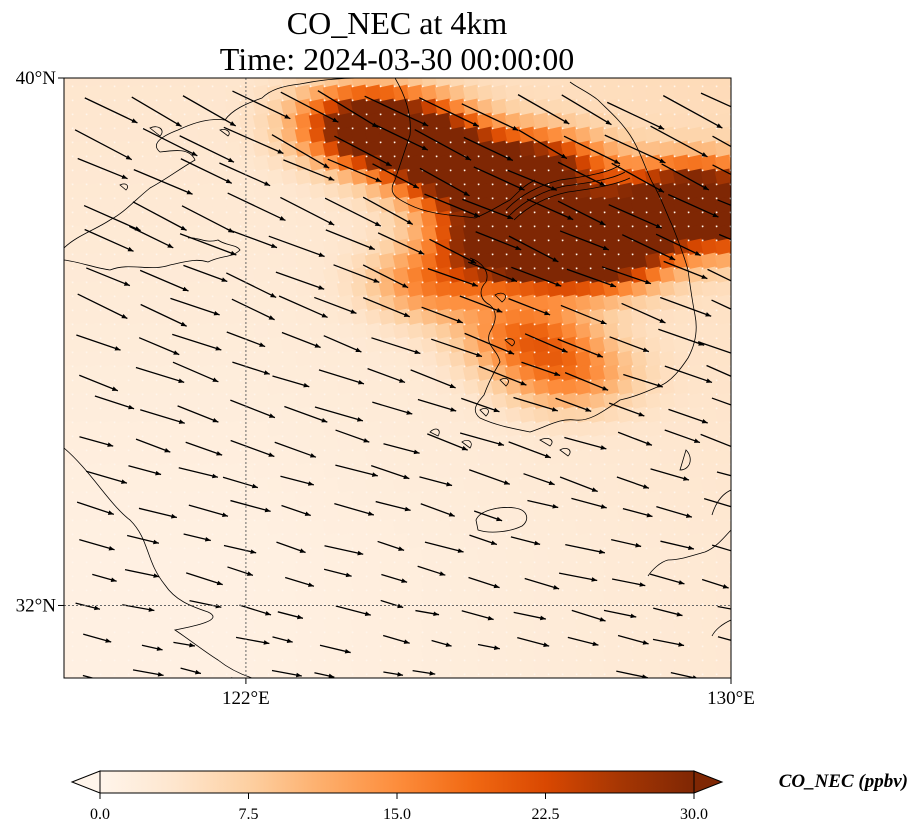 This screenshot has height=836, width=920. Describe the element at coordinates (583, 257) in the screenshot. I see `coastline-korea-southwest` at that location.